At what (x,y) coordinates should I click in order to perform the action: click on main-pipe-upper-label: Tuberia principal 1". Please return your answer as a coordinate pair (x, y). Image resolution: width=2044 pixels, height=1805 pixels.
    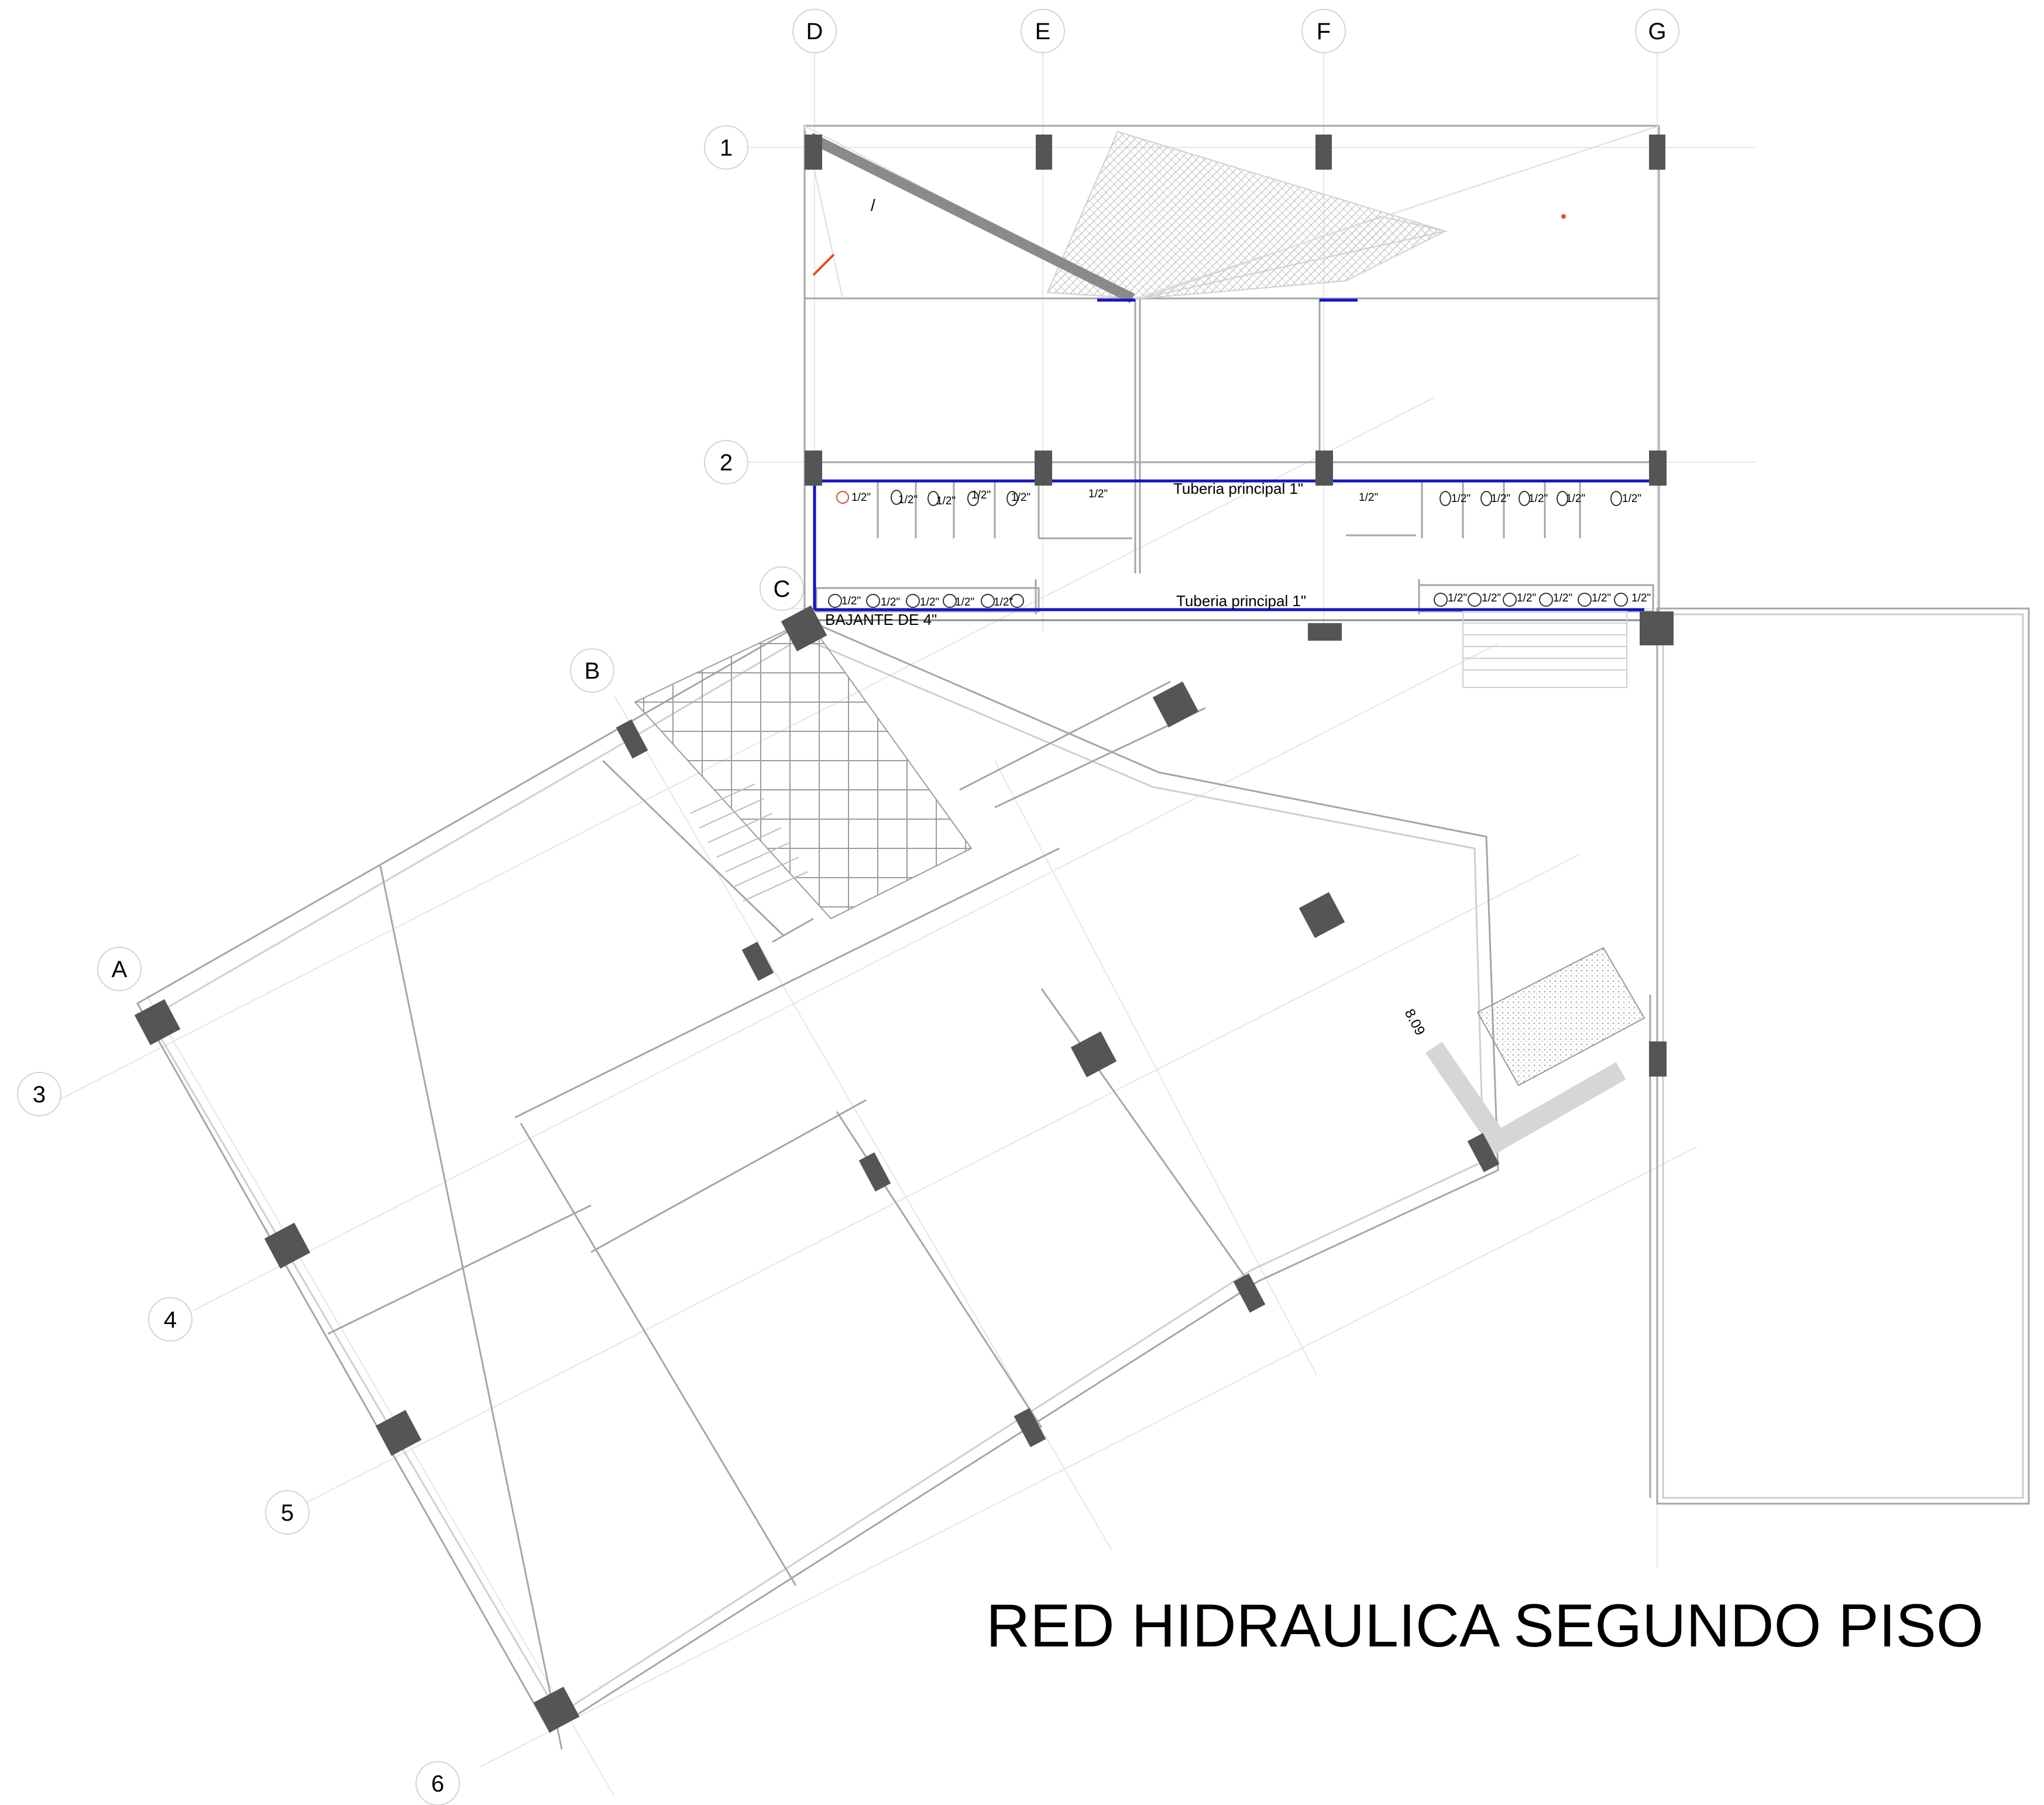
    Looking at the image, I should click on (1238, 488).